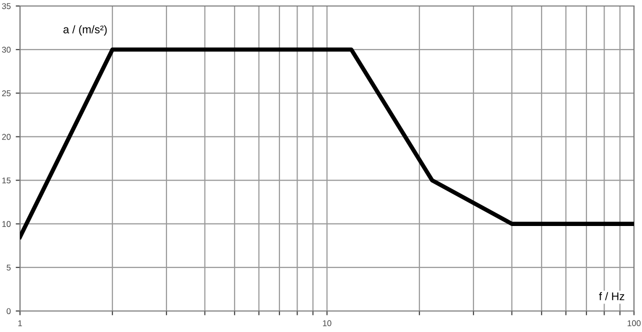 The height and width of the screenshot is (332, 642). What do you see at coordinates (6, 137) in the screenshot?
I see `y-tick-label: 20` at bounding box center [6, 137].